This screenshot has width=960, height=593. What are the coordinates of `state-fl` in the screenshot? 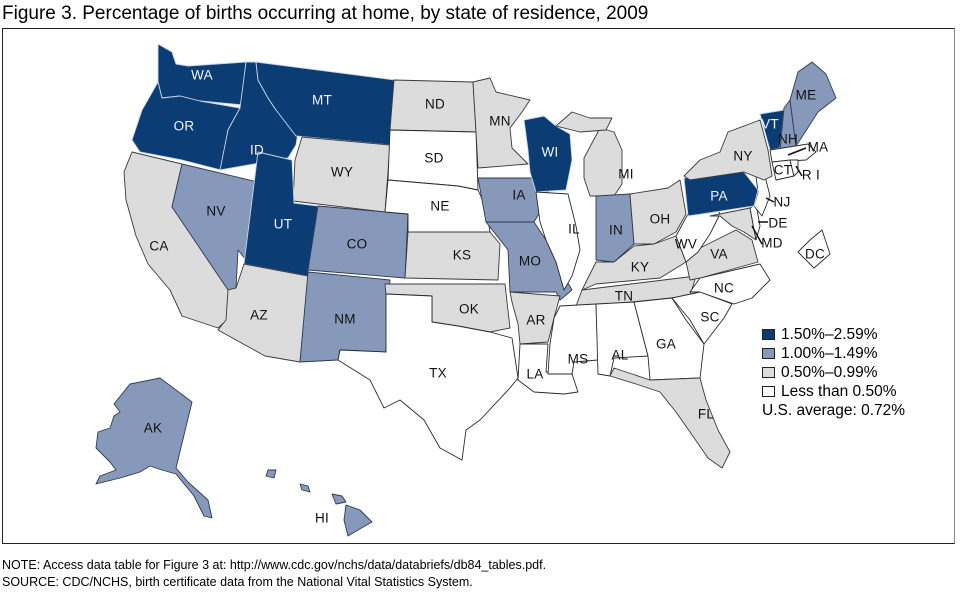 It's located at (670, 418).